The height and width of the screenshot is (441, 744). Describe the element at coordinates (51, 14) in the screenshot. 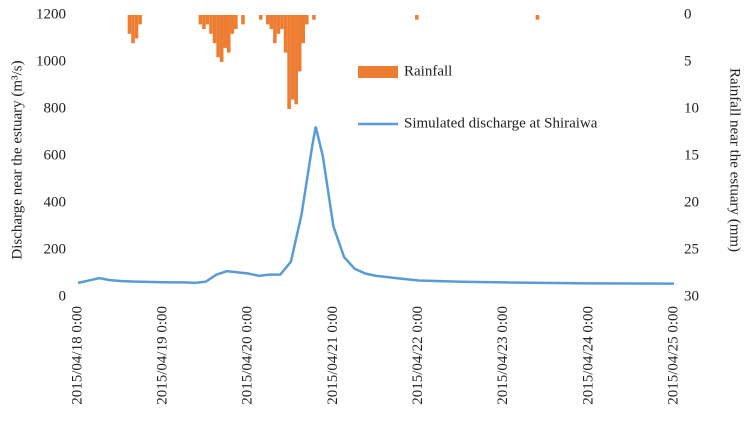

I see `y-tick-label: 1200` at that location.